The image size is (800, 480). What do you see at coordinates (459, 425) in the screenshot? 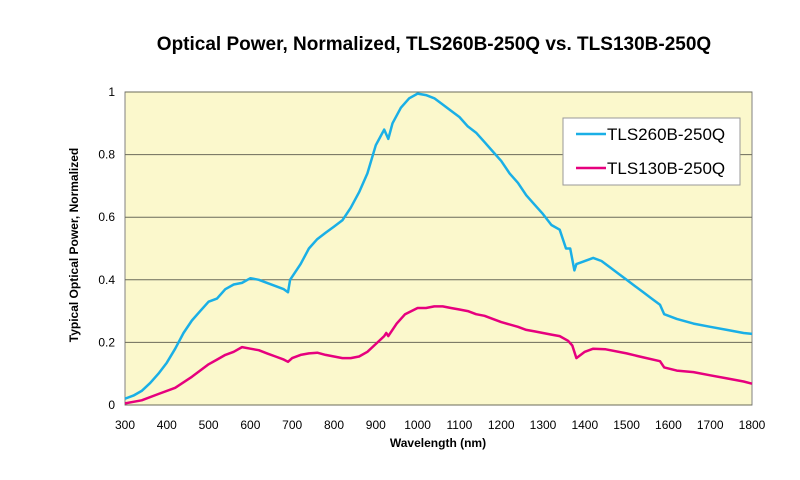
I see `x-tick-label: 1100` at bounding box center [459, 425].